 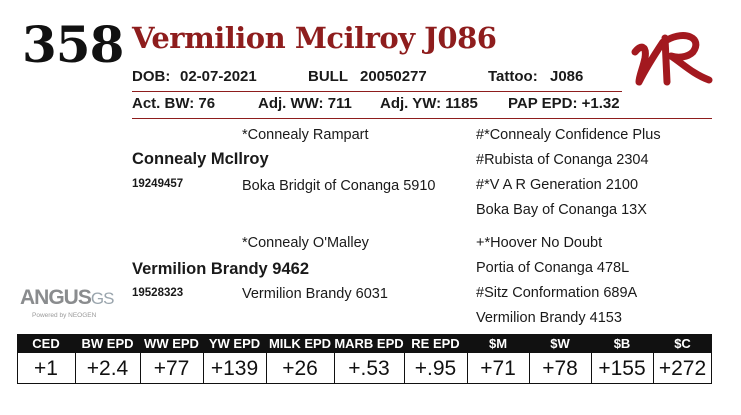 I want to click on epd-header-5: MARB EPD, so click(x=369, y=343).